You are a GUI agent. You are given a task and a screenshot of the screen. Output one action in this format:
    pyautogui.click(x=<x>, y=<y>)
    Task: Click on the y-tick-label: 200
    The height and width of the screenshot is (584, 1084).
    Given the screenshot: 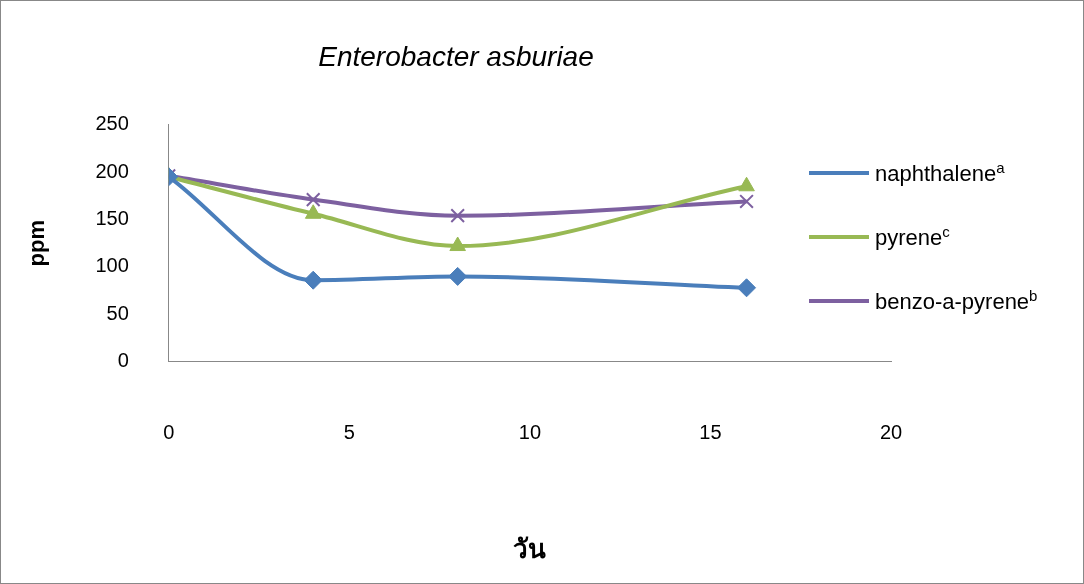 What is the action you would take?
    pyautogui.click(x=112, y=170)
    